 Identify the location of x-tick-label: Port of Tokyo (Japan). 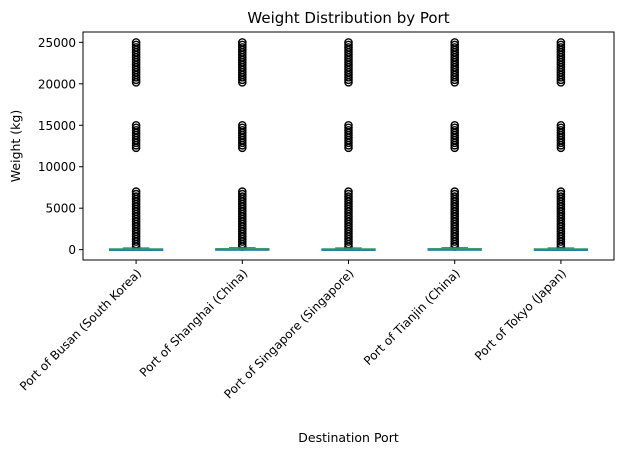
(520, 314).